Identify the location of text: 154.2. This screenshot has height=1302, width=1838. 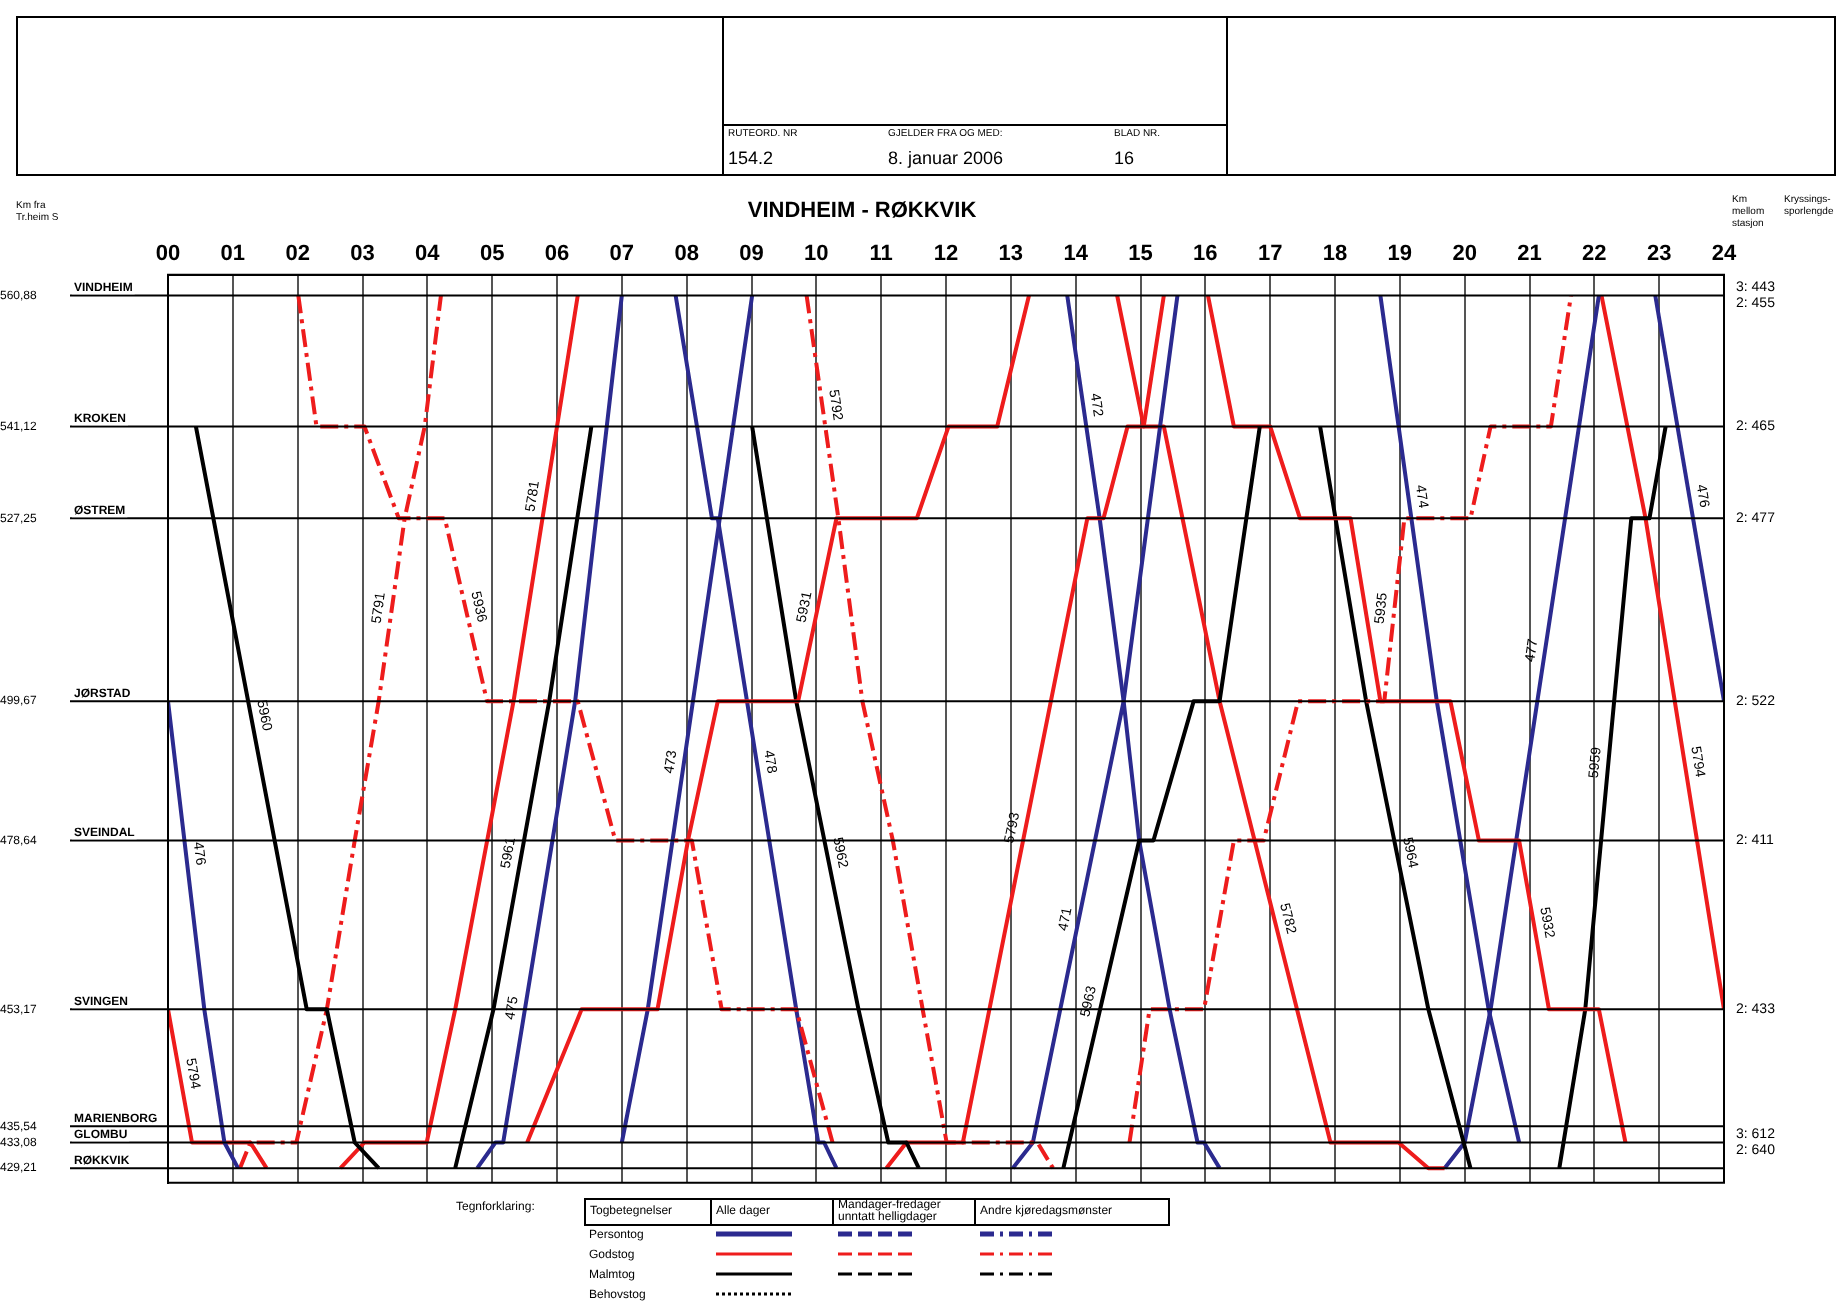
(751, 158).